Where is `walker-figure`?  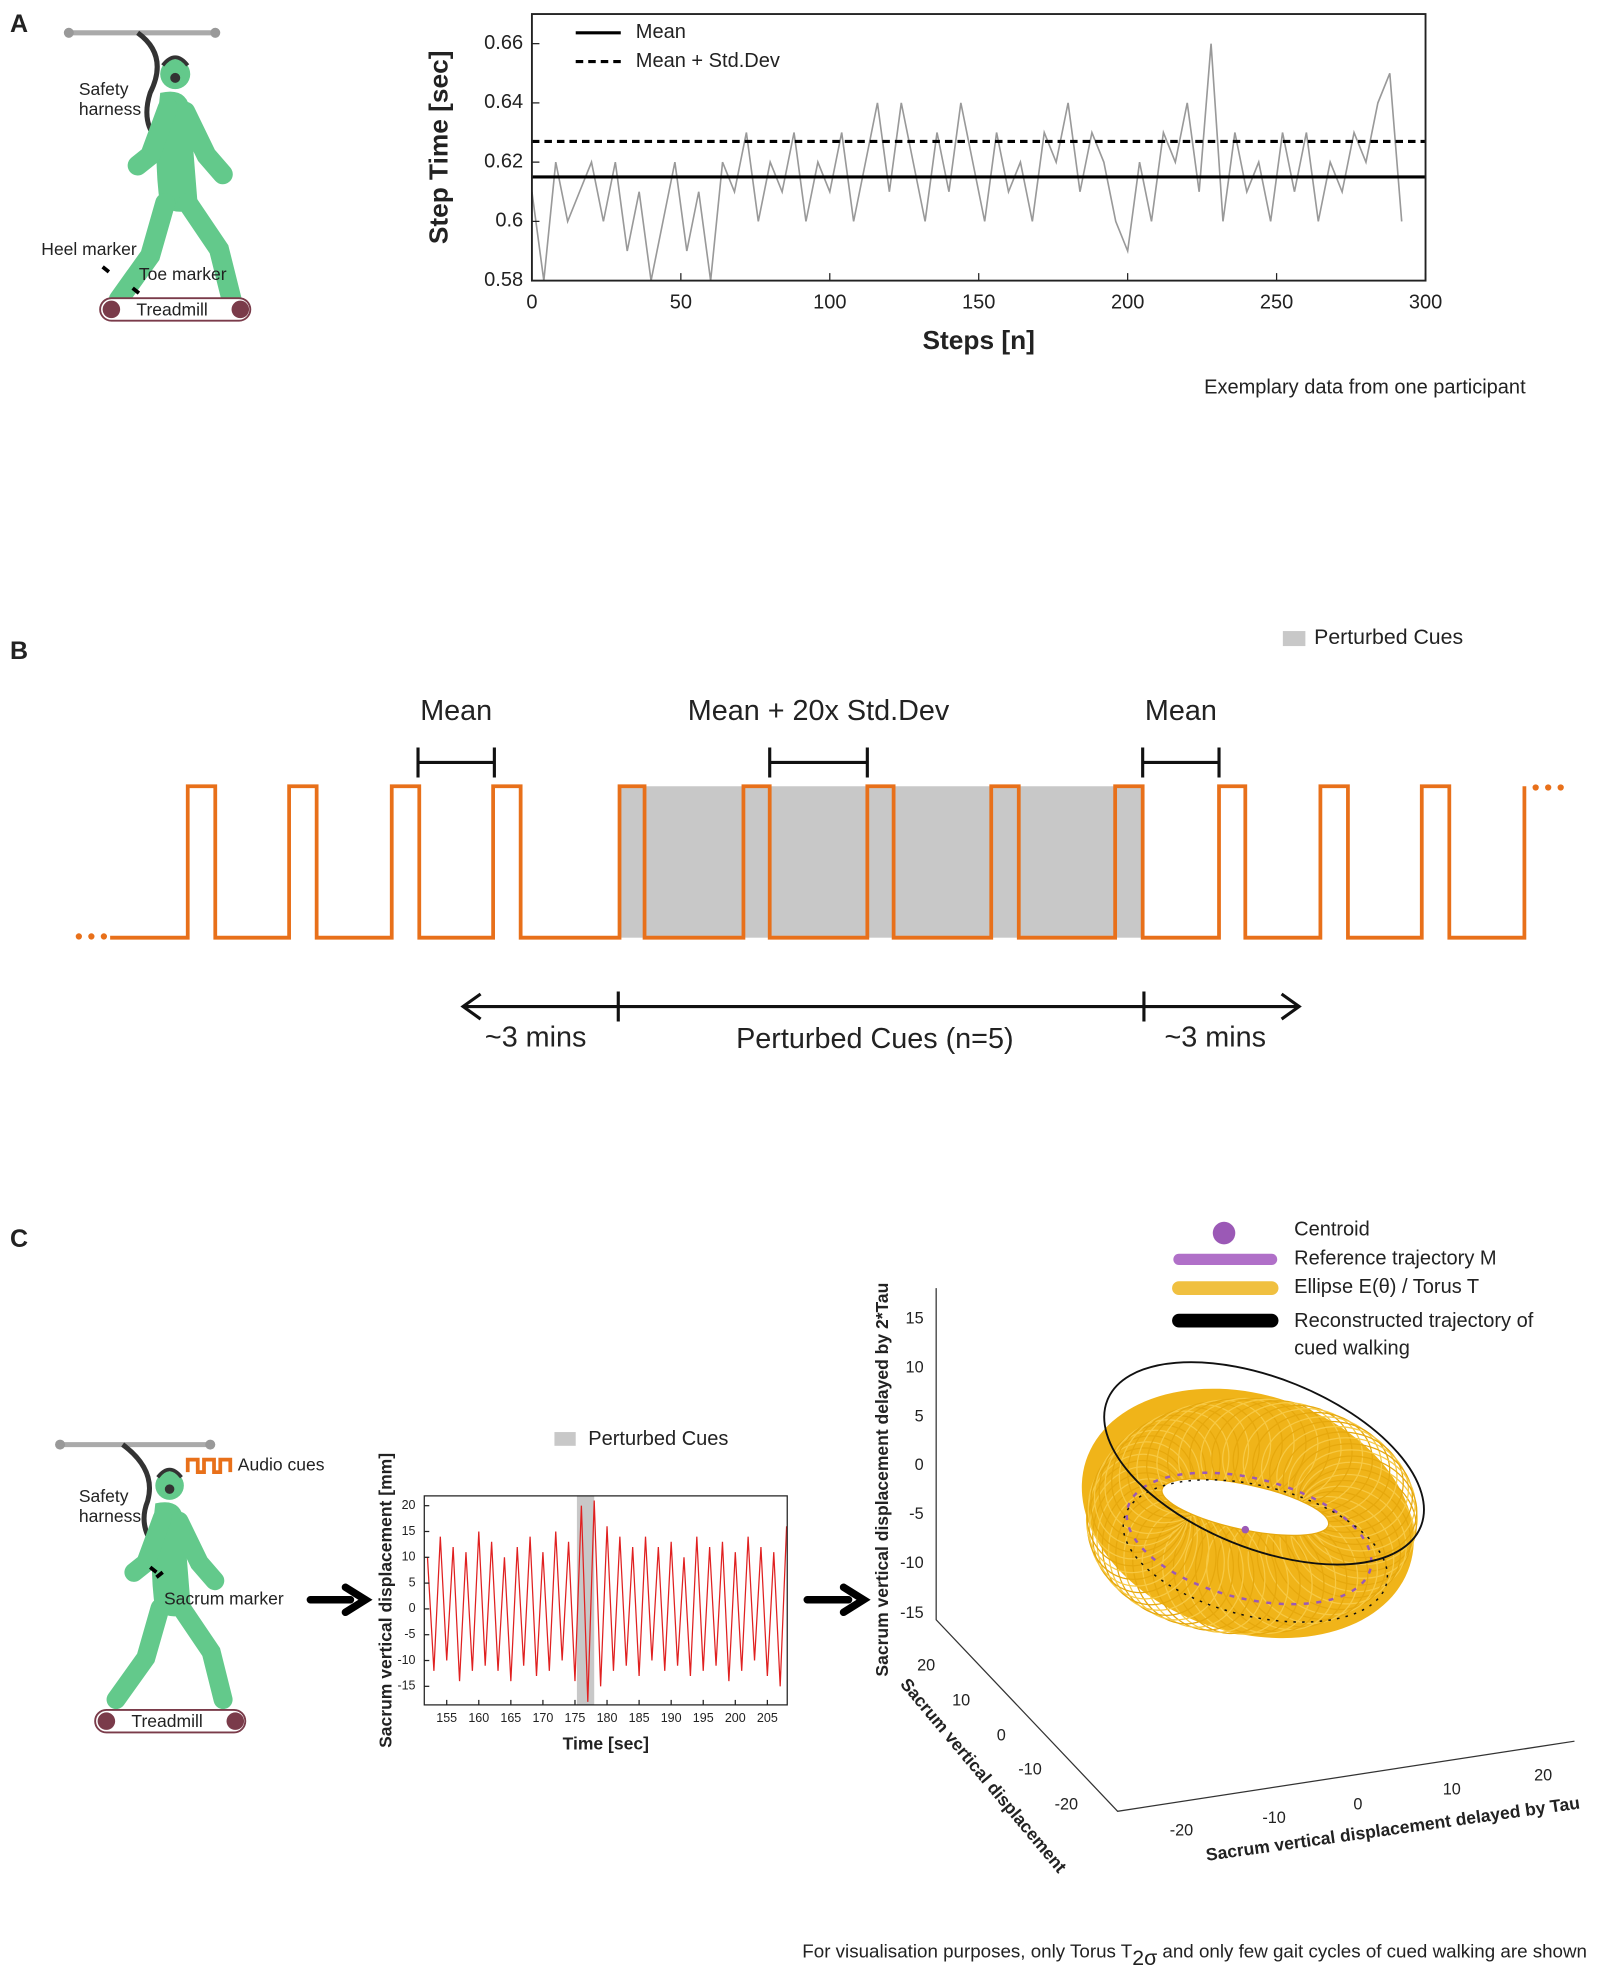 walker-figure is located at coordinates (175, 182).